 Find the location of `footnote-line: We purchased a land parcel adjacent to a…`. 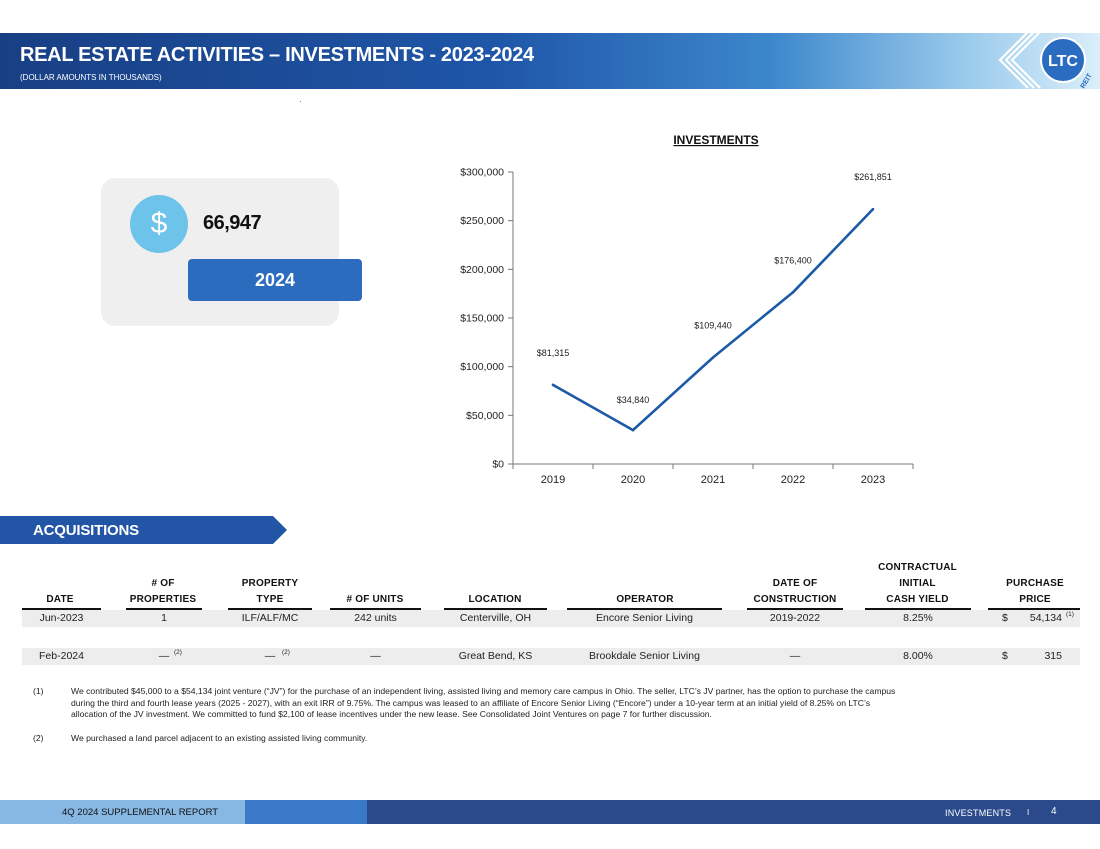

footnote-line: We purchased a land parcel adjacent to a… is located at coordinates (219, 738).